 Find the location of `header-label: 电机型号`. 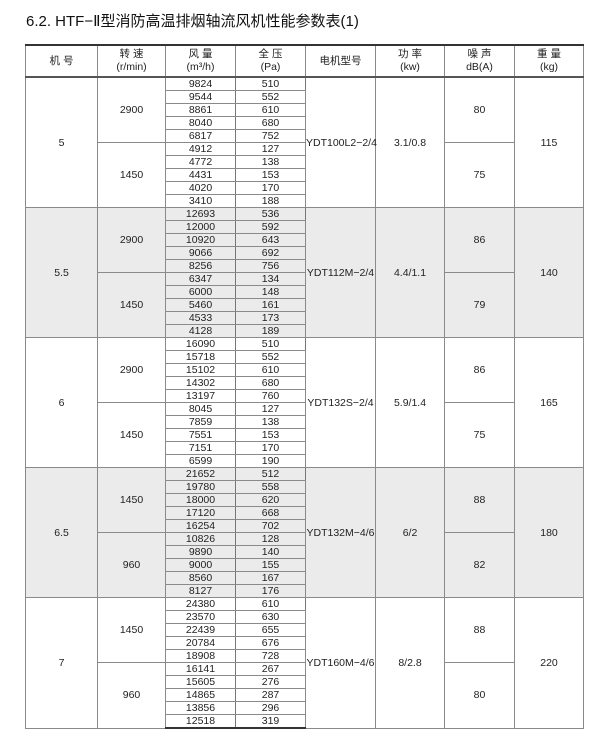

header-label: 电机型号 is located at coordinates (340, 60).